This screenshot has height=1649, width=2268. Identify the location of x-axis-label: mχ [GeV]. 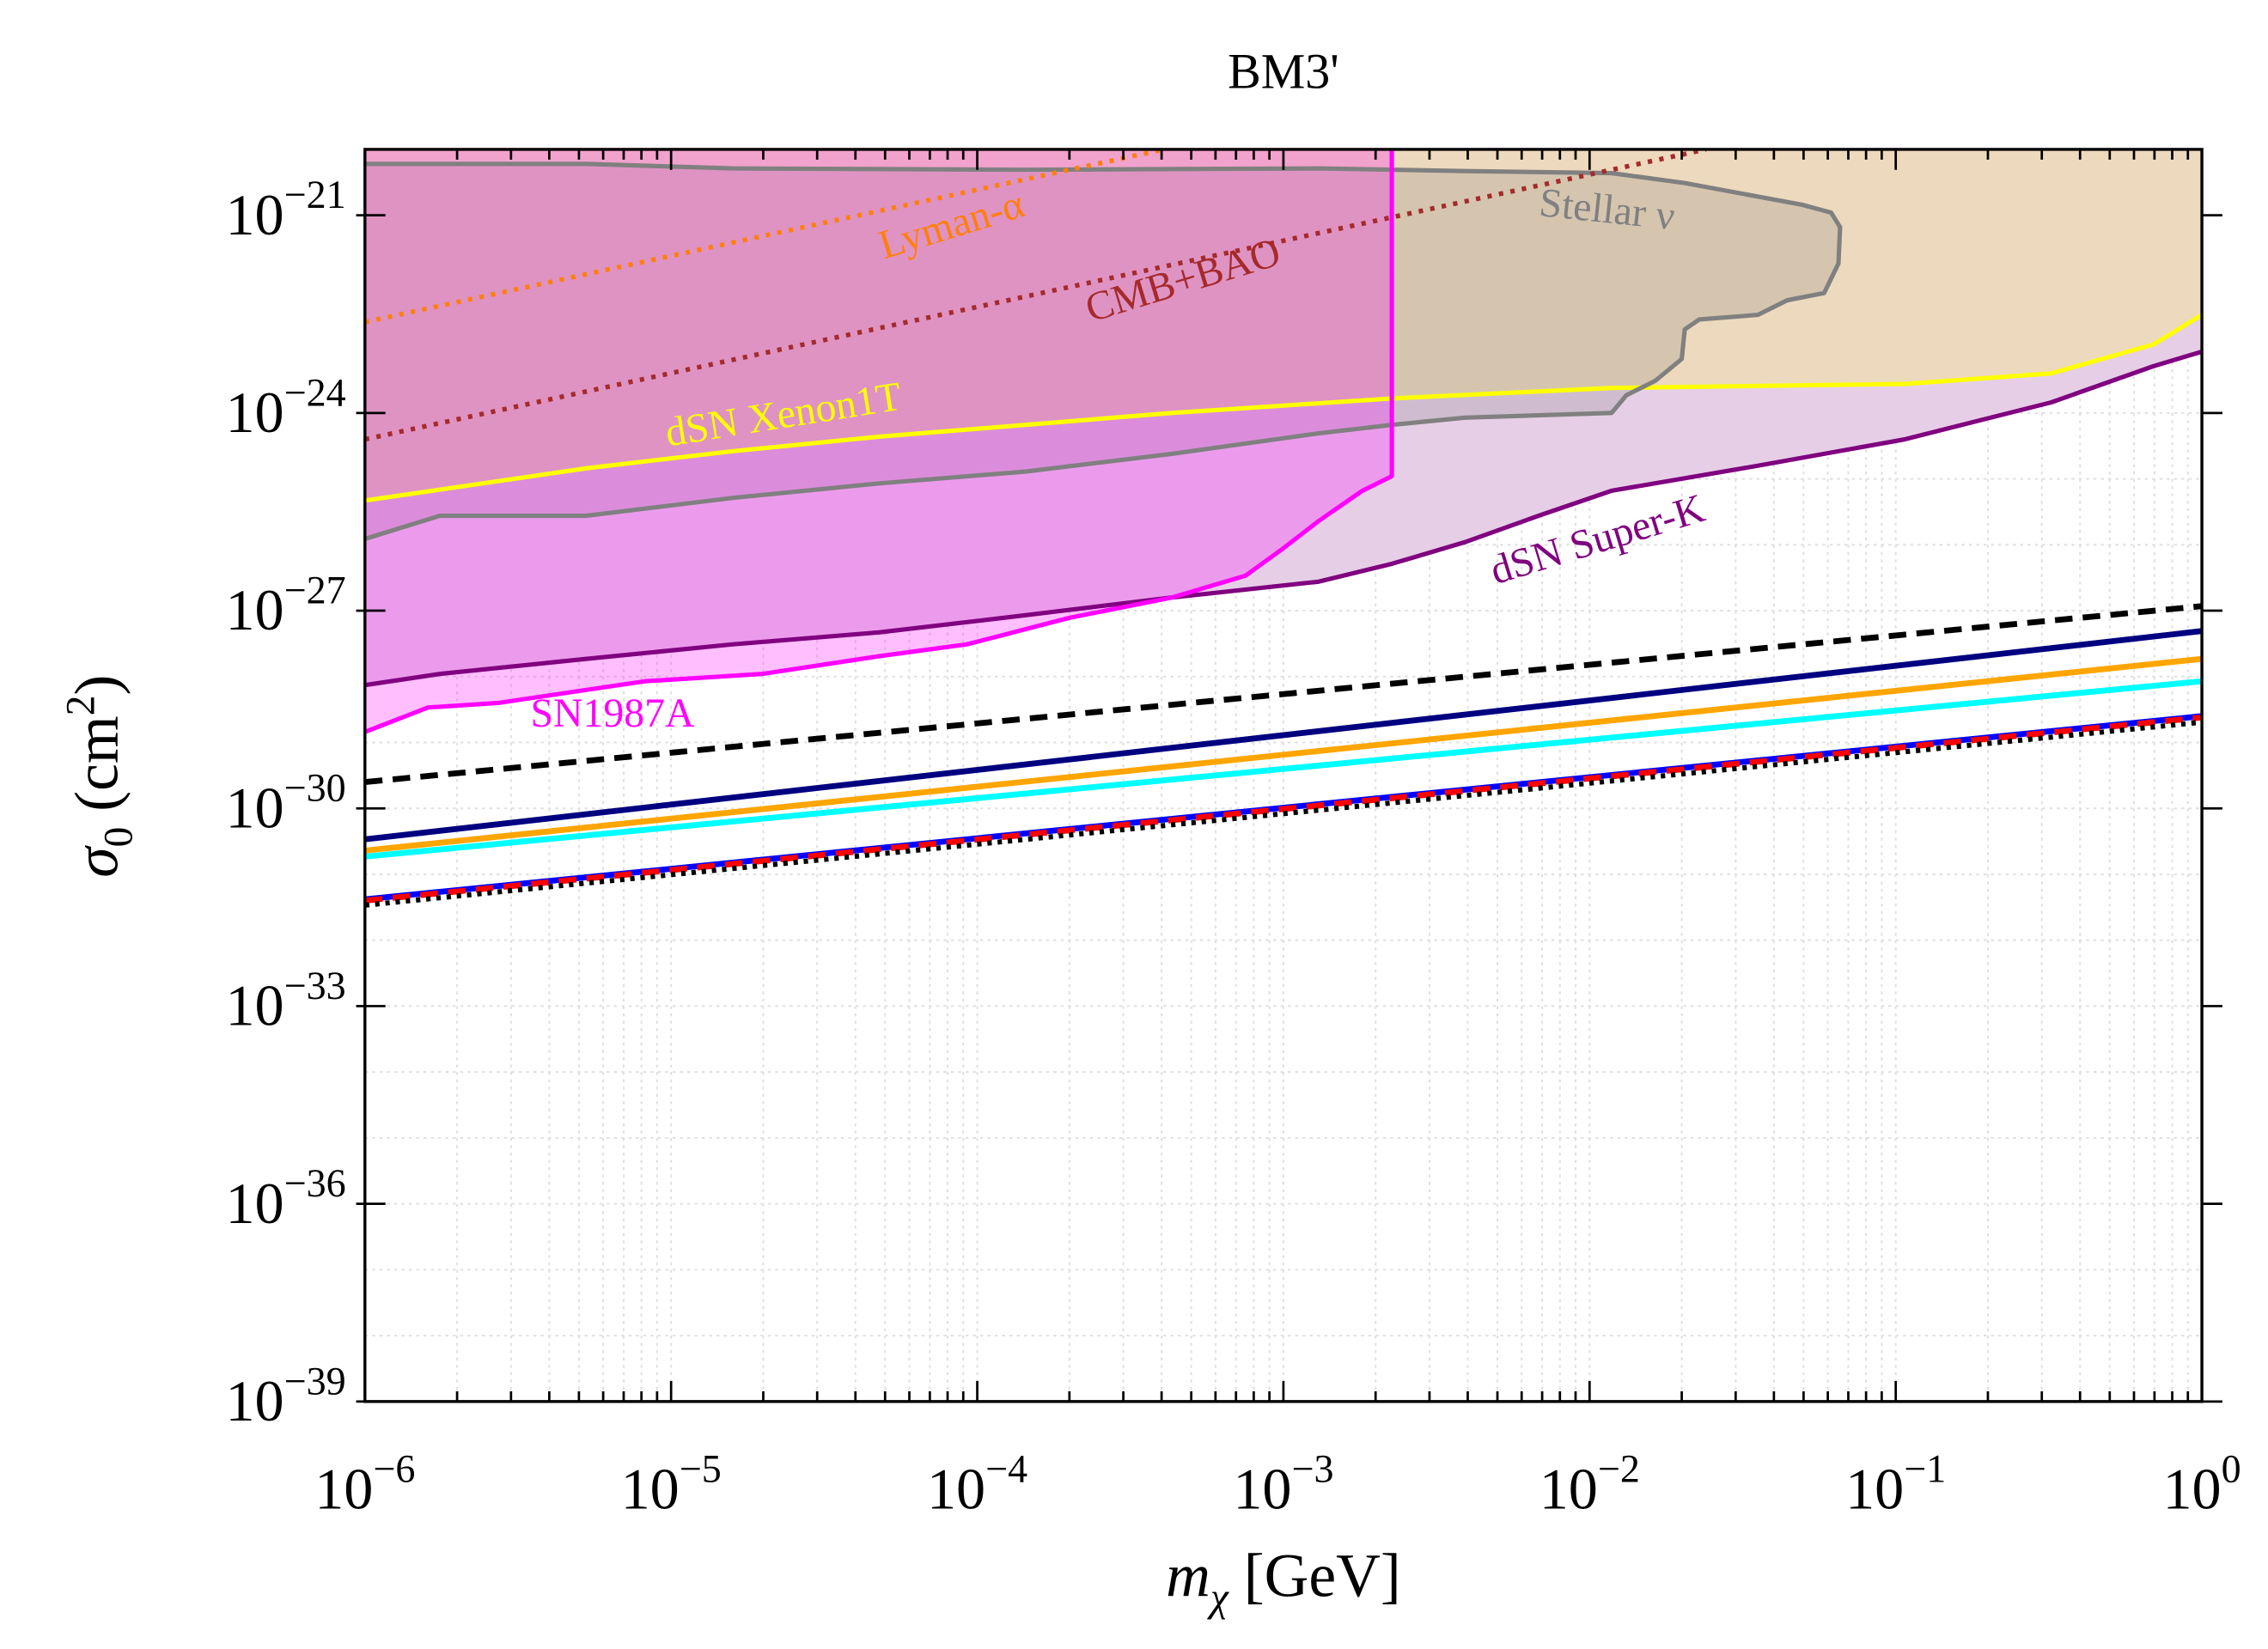
(1283, 1582).